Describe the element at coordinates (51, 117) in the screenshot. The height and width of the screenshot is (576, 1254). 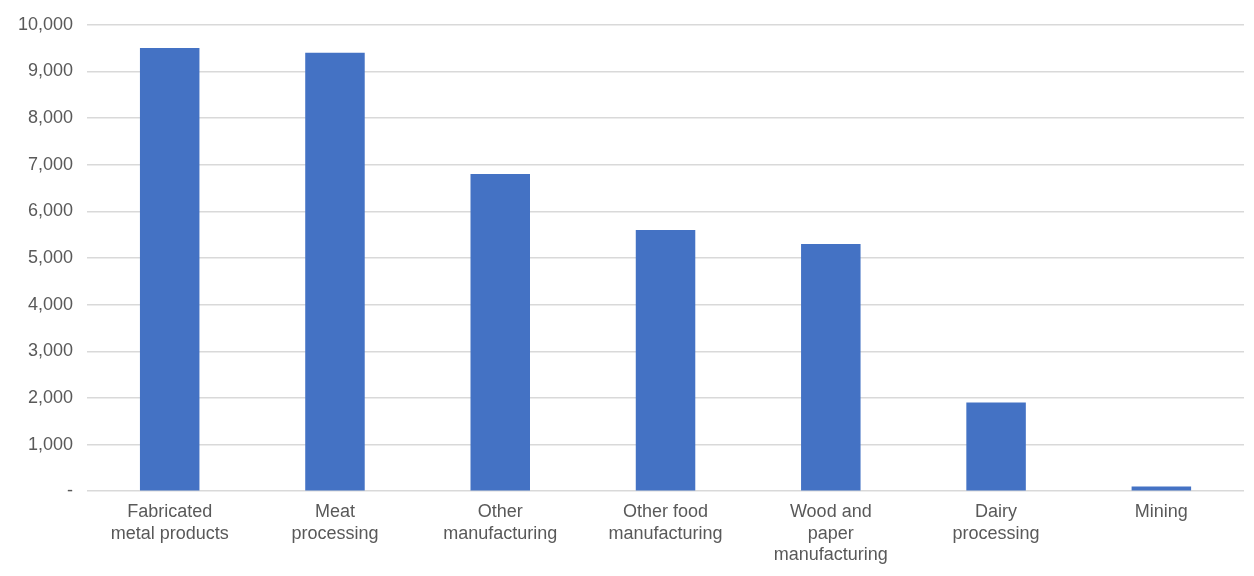
I see `y-tick-label: 8,000` at that location.